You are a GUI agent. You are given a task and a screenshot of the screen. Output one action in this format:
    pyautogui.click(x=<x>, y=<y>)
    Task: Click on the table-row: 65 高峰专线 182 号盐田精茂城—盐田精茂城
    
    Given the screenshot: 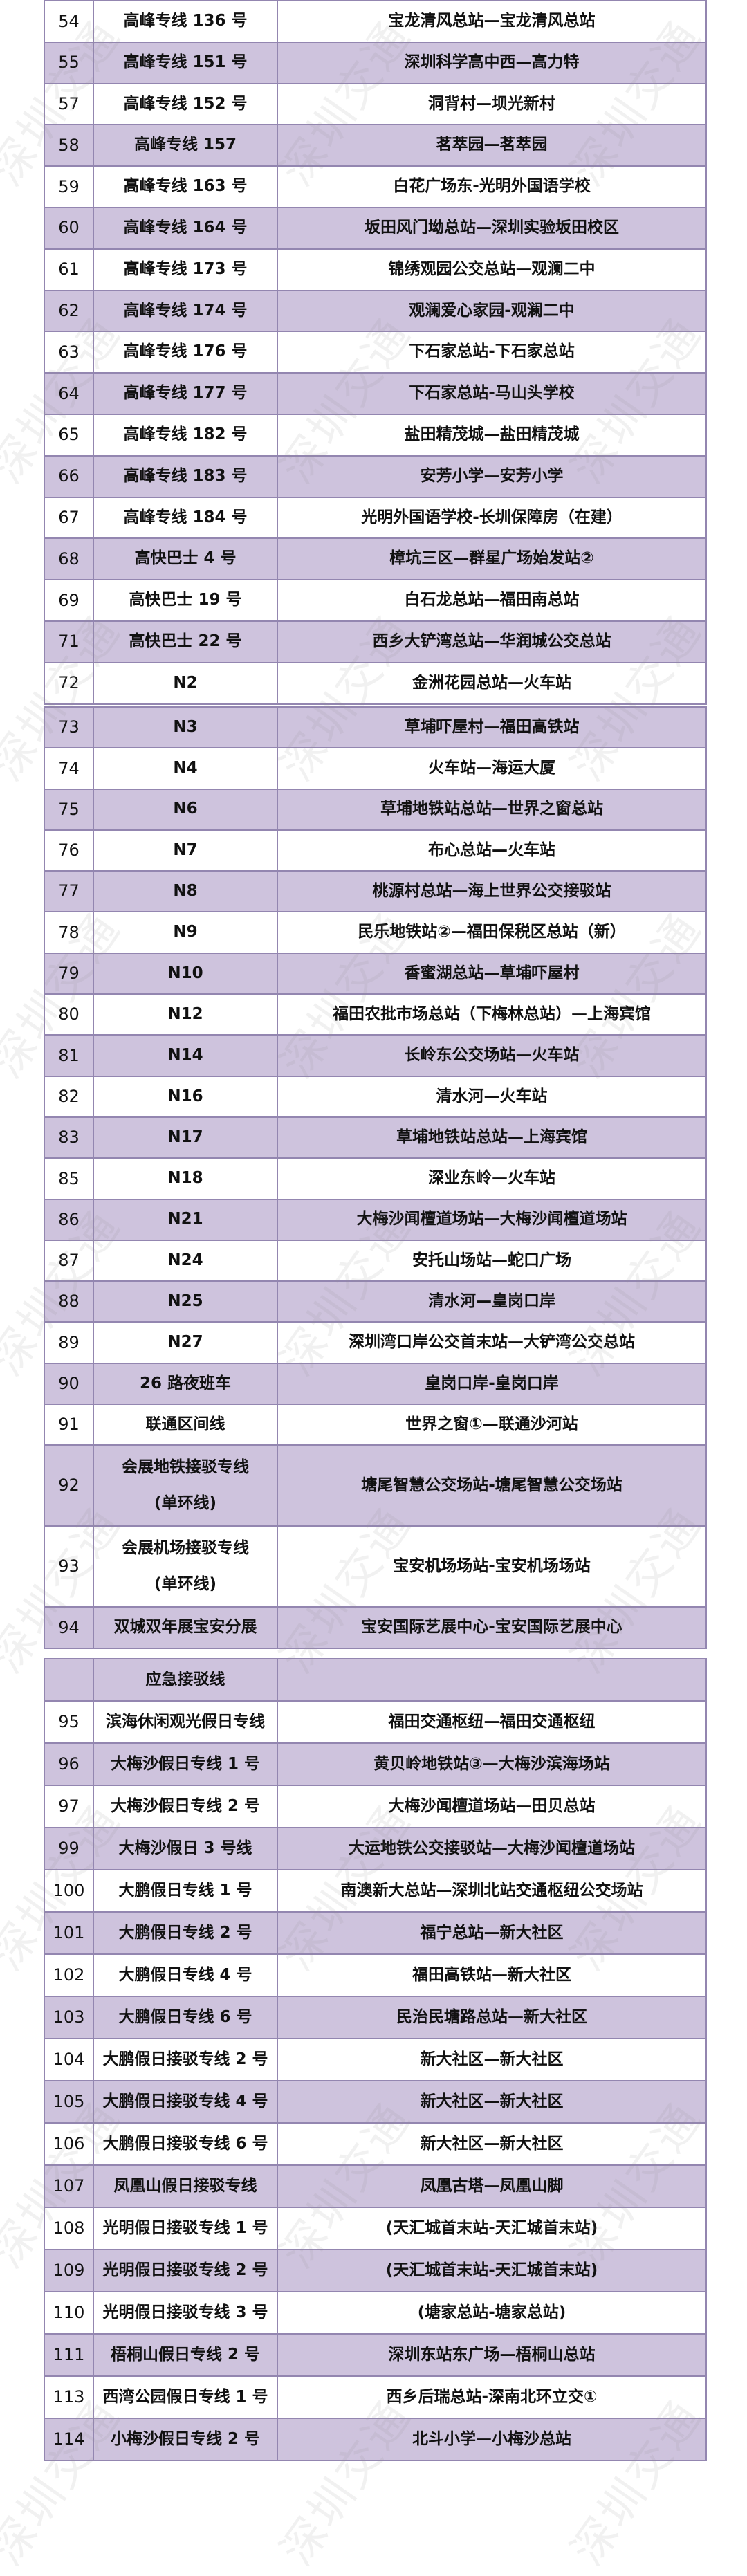 What is the action you would take?
    pyautogui.click(x=375, y=435)
    